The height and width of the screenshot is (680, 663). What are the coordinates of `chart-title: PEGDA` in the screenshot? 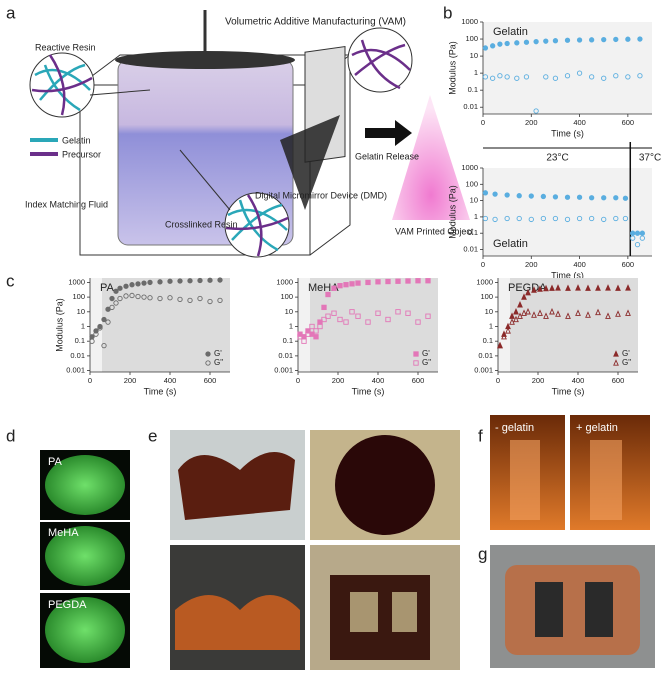 It's located at (527, 288).